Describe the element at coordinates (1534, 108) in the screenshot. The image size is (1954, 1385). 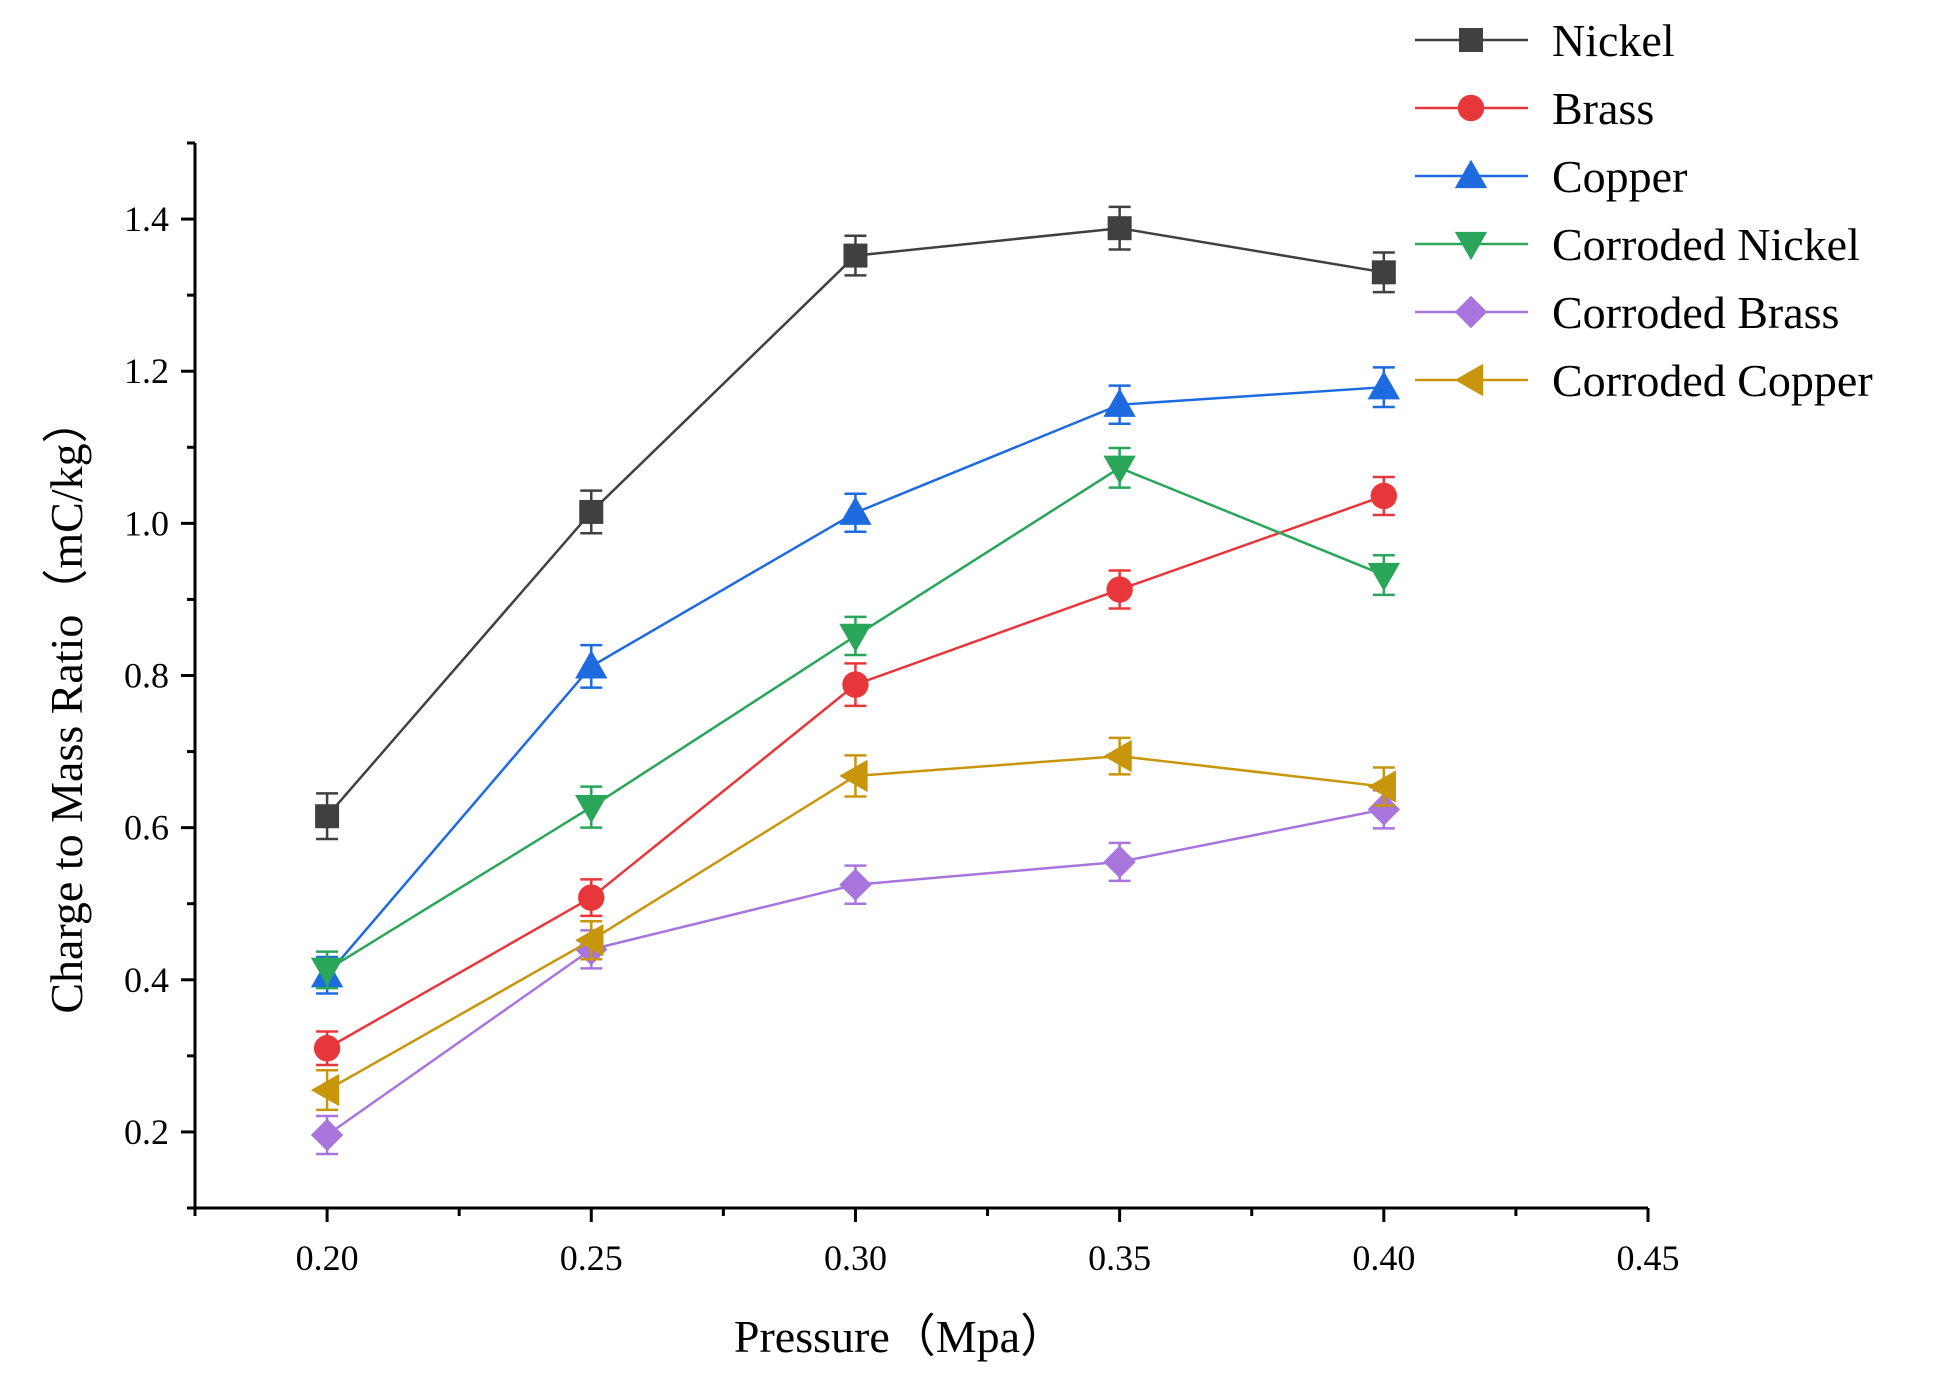
I see `legend-item: Brass` at that location.